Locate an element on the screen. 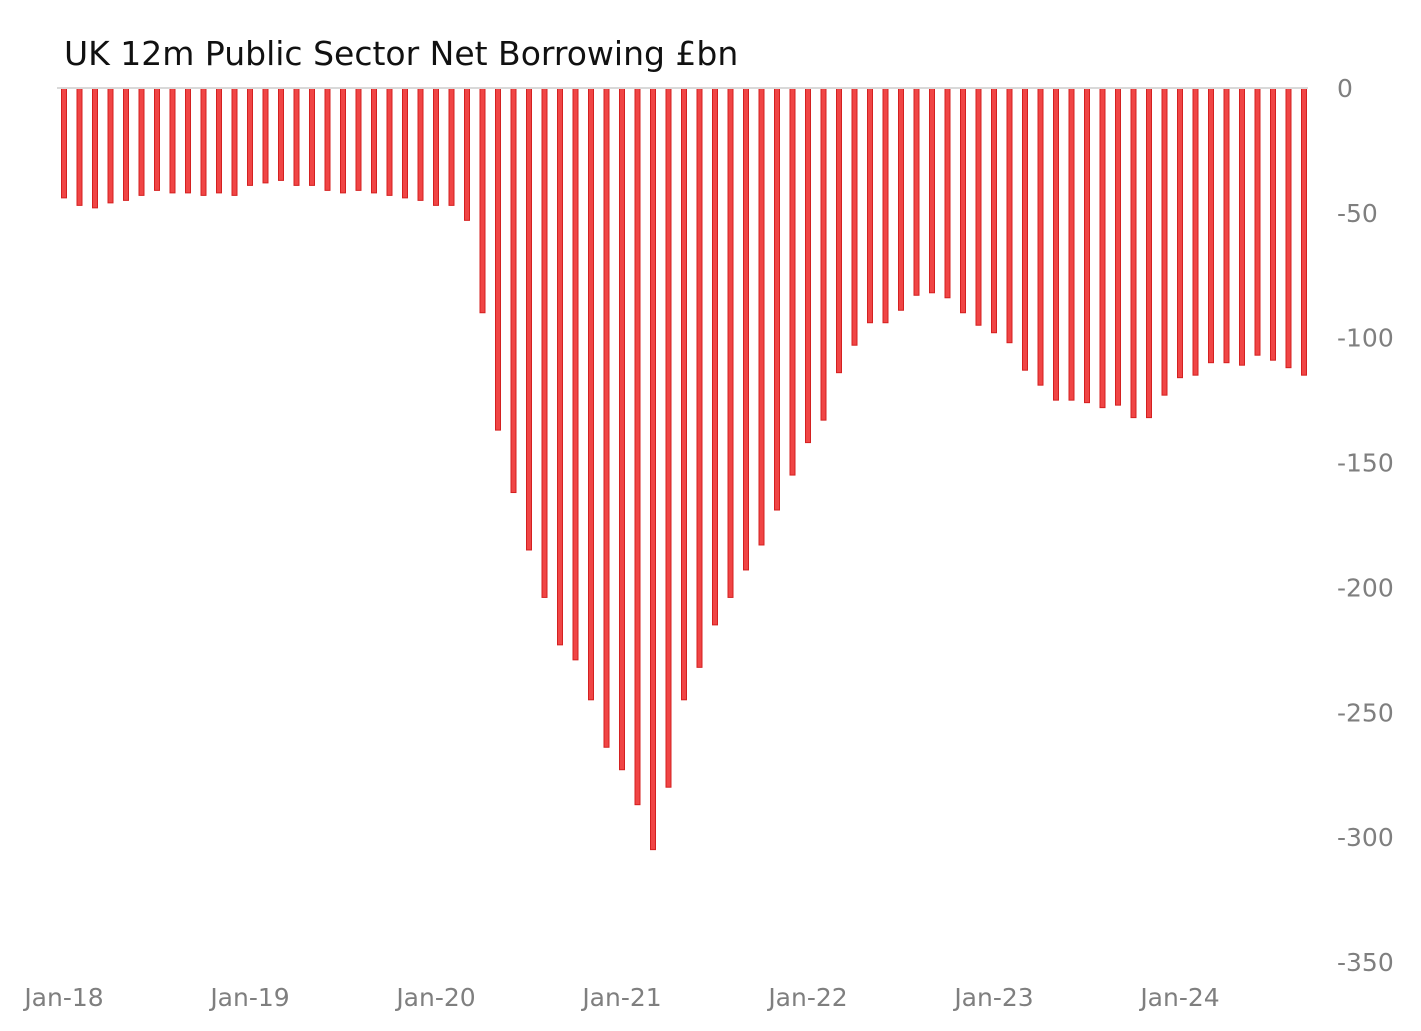 This screenshot has height=1031, width=1421. x-tick-label: Jan-18 is located at coordinates (62, 997).